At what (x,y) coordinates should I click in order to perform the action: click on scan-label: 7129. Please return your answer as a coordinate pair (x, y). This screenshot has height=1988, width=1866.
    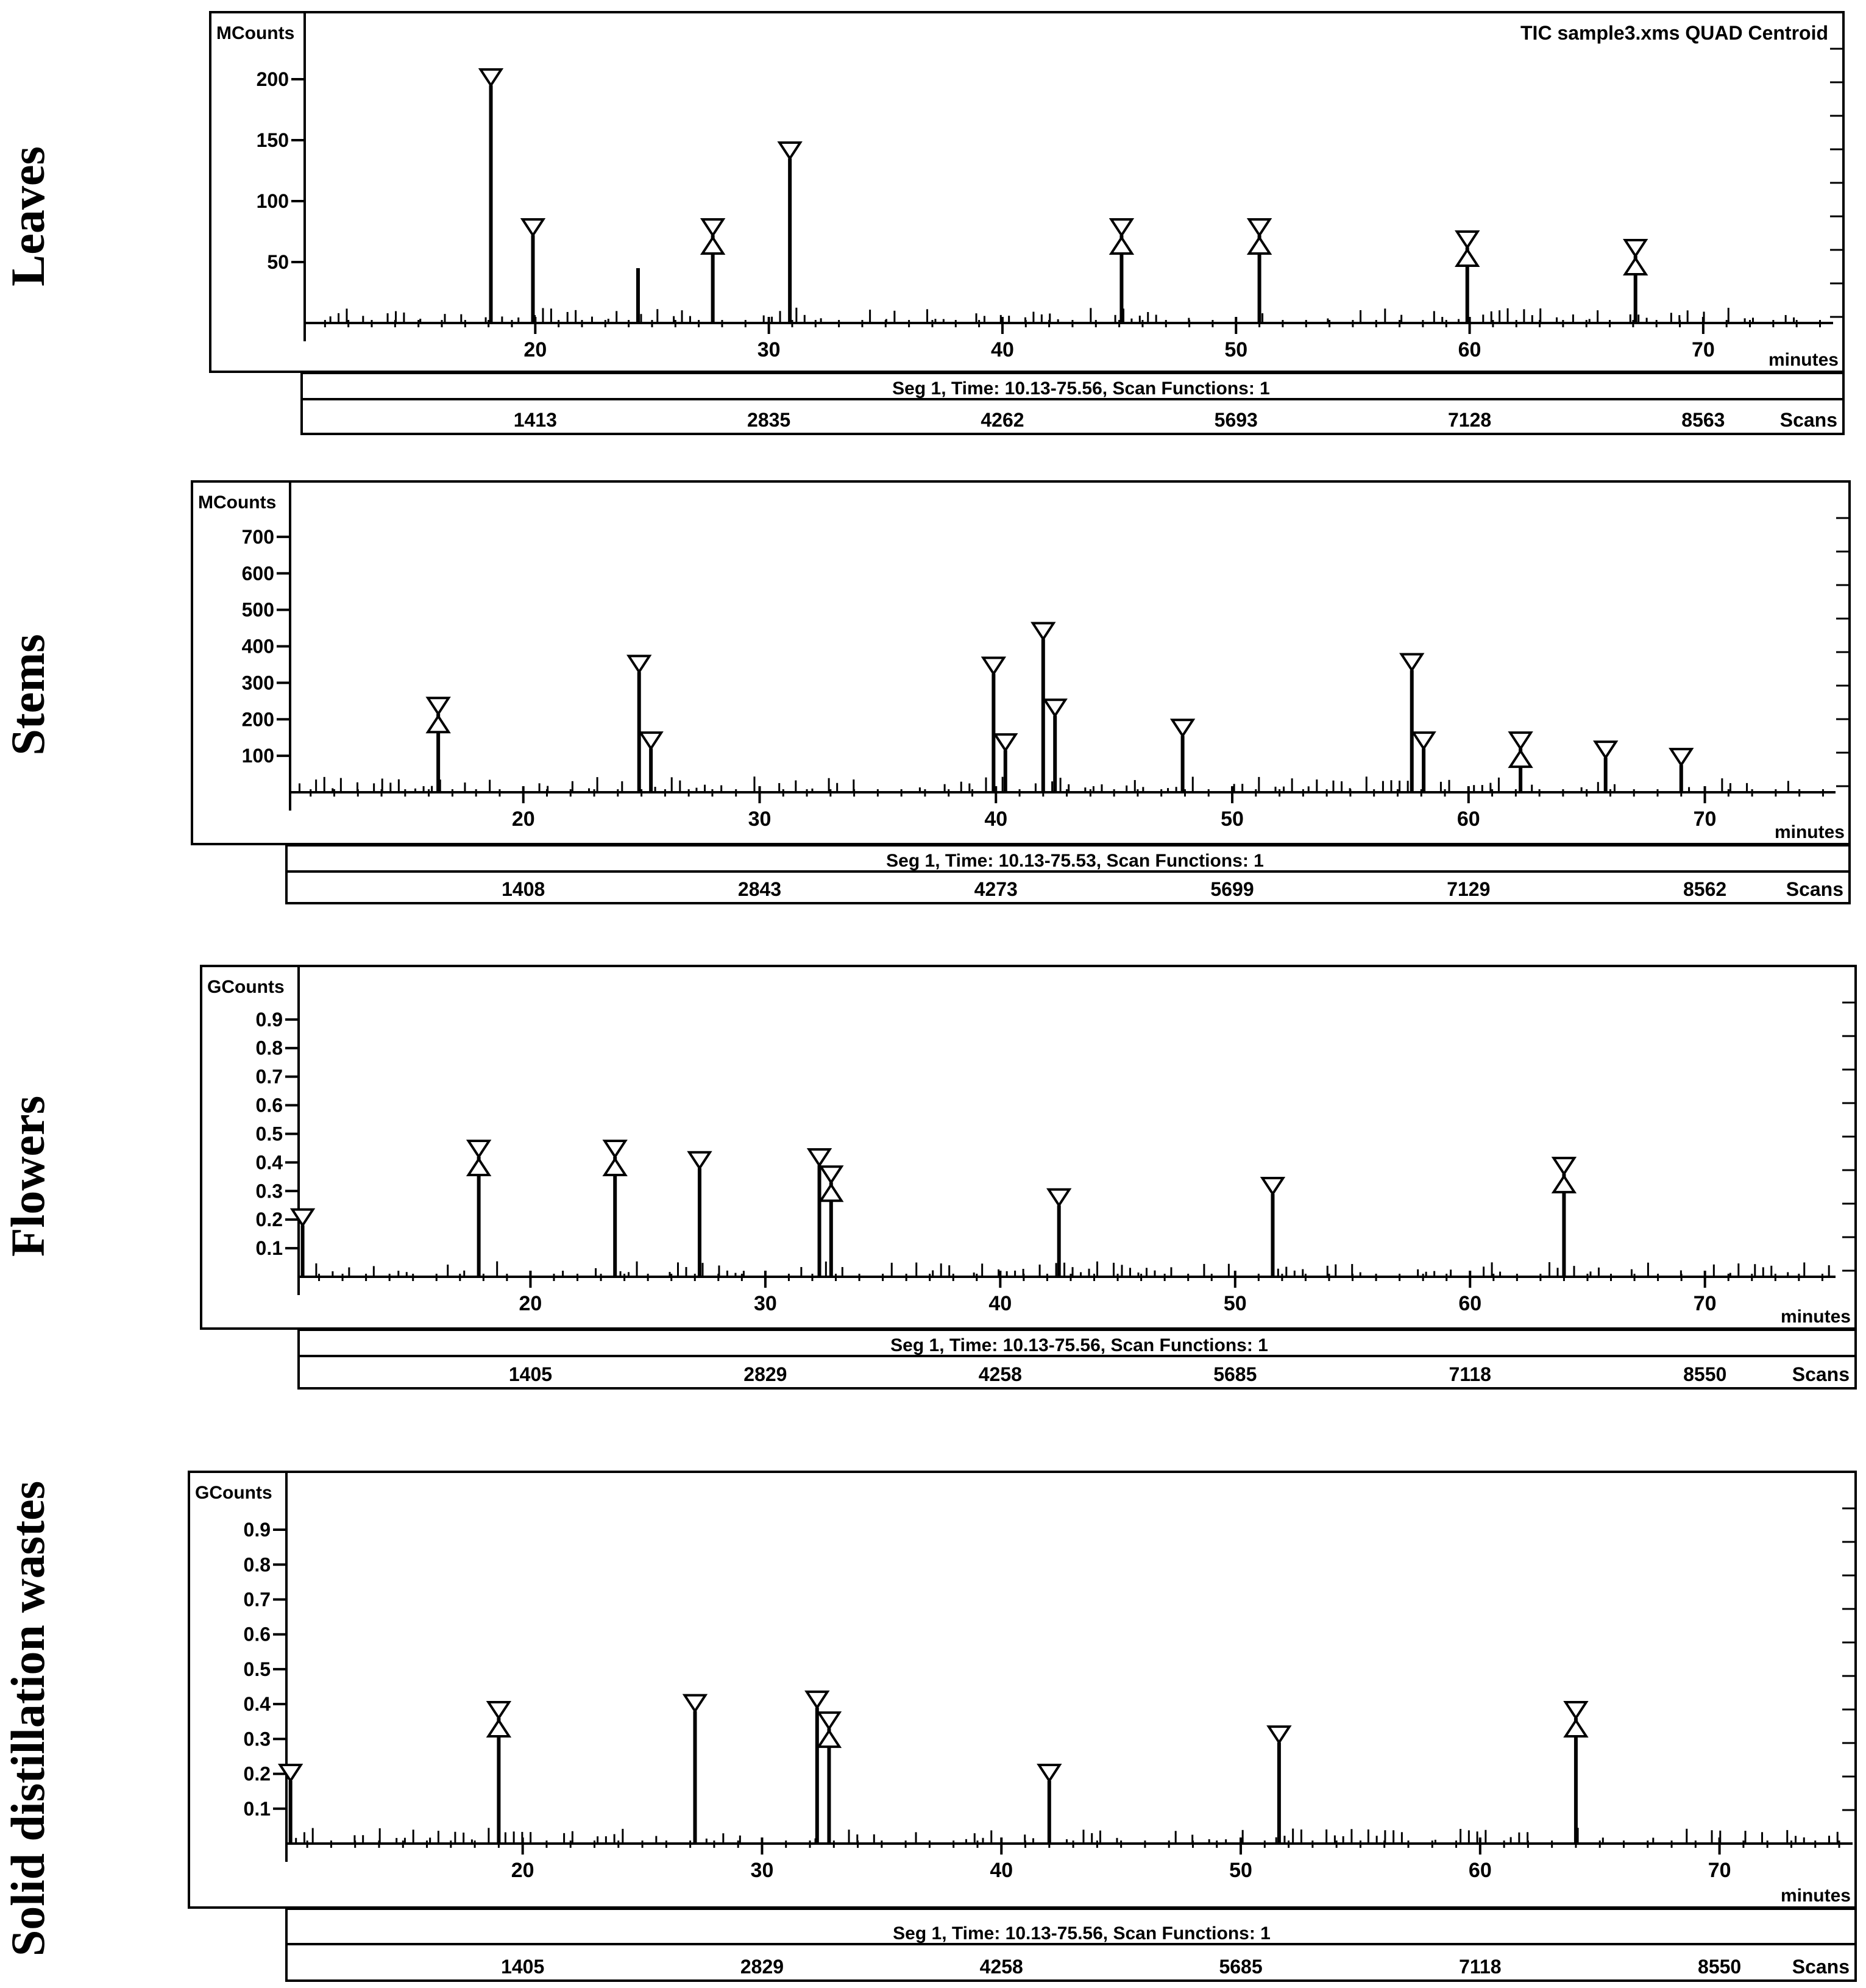
    Looking at the image, I should click on (1469, 889).